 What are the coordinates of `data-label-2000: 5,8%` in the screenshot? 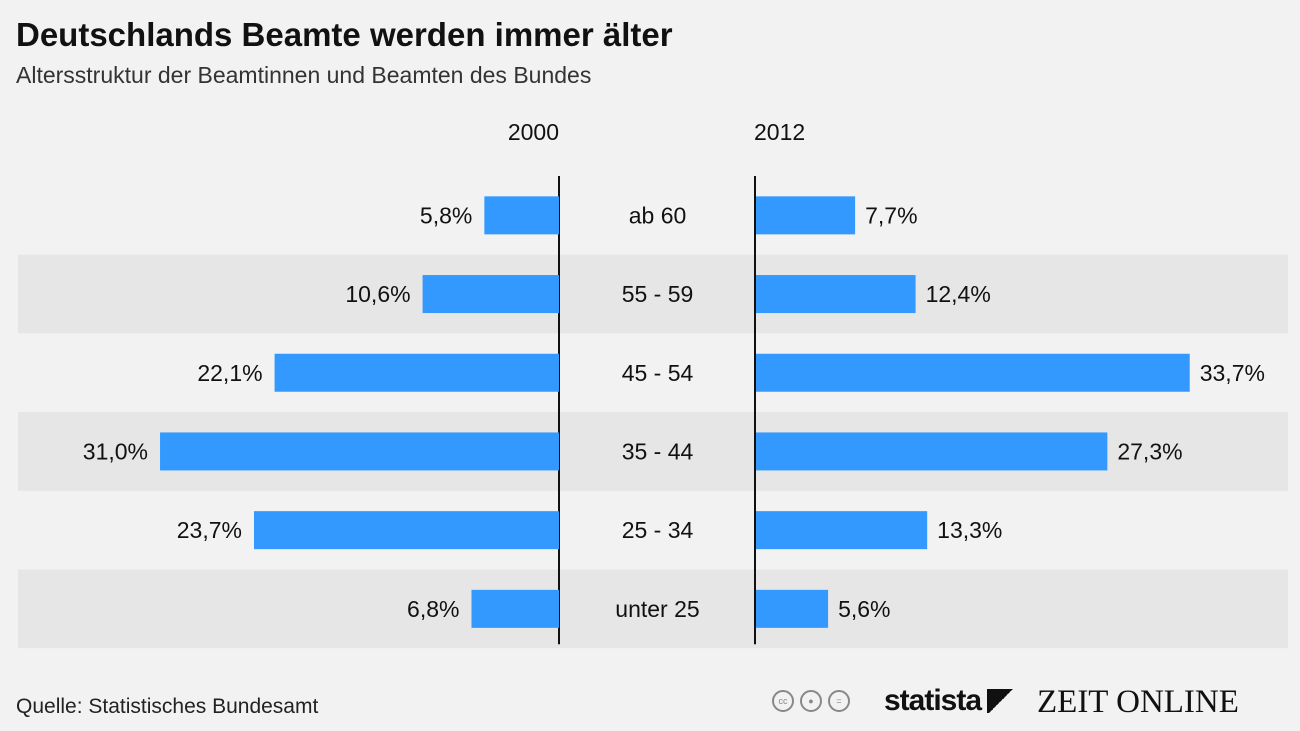 It's located at (446, 215).